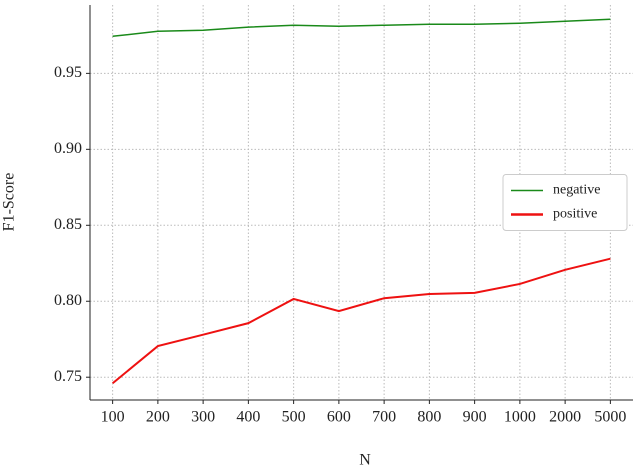 Image resolution: width=640 pixels, height=470 pixels. What do you see at coordinates (203, 417) in the screenshot?
I see `x-tick-label: 300` at bounding box center [203, 417].